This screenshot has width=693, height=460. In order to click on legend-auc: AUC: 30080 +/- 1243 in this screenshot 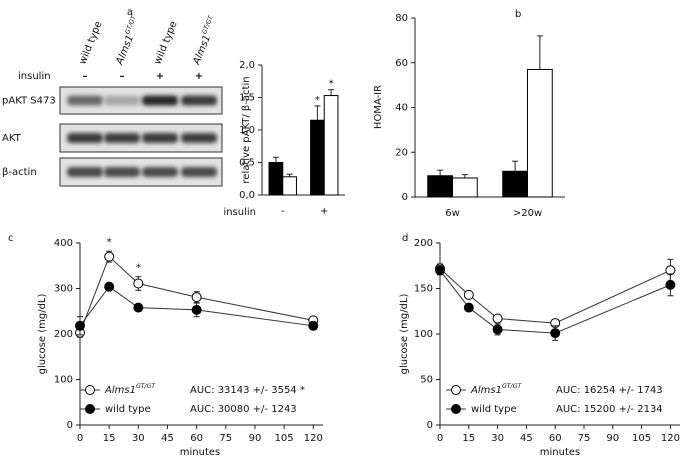, I will do `click(243, 409)`.